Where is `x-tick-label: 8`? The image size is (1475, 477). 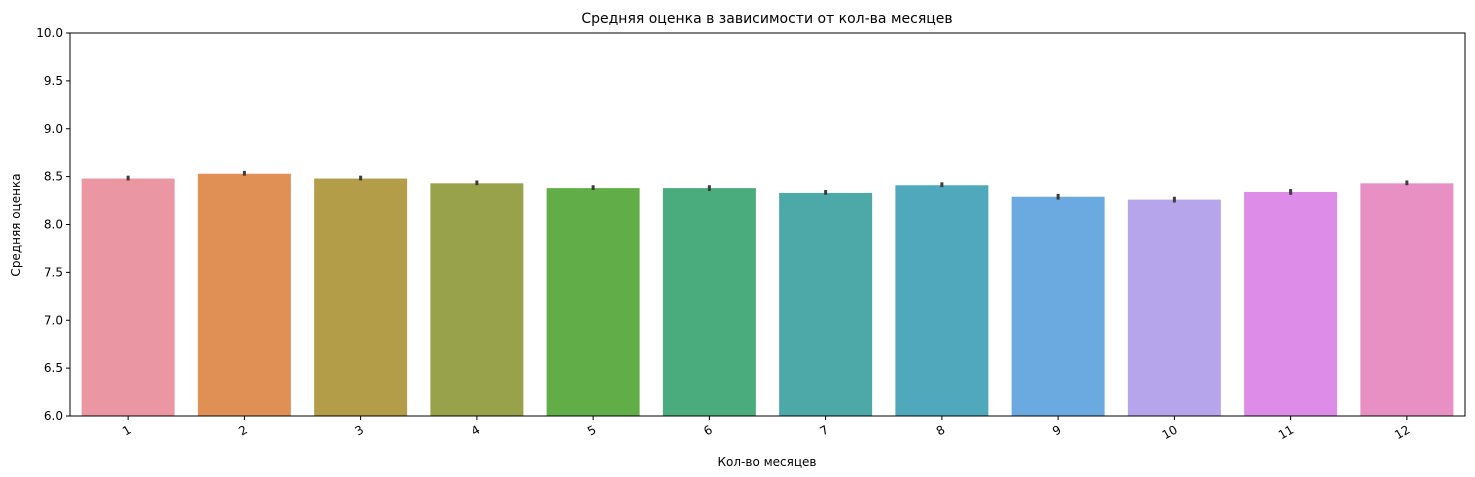
x-tick-label: 8 is located at coordinates (941, 430).